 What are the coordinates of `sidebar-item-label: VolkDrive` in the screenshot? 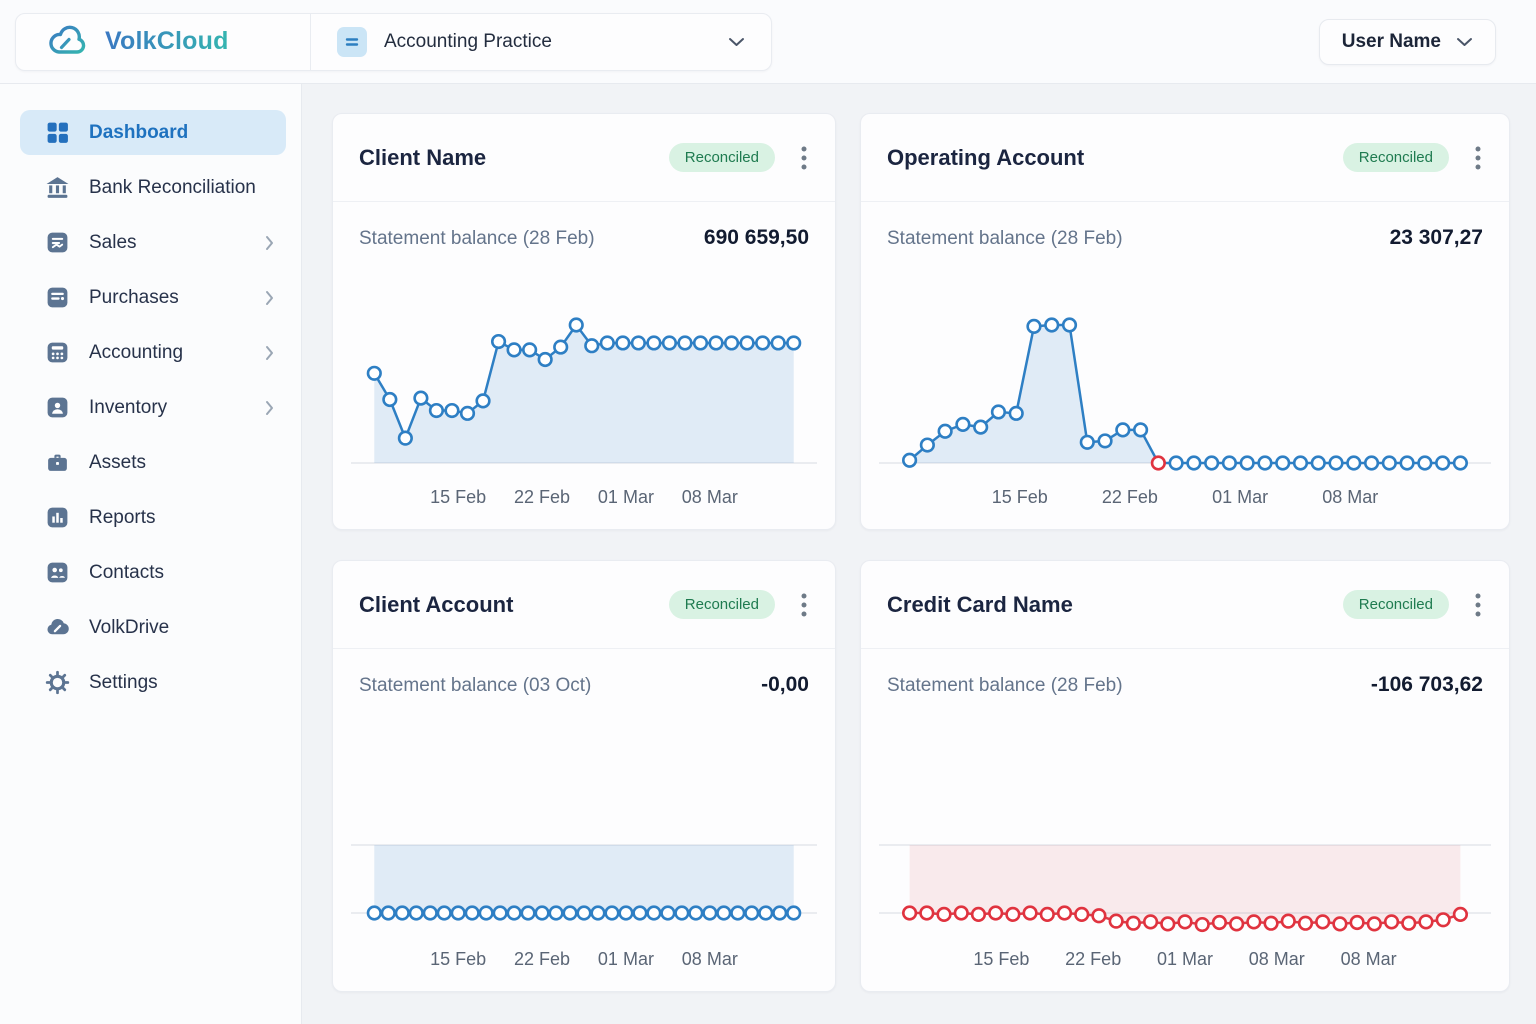 It's located at (129, 627).